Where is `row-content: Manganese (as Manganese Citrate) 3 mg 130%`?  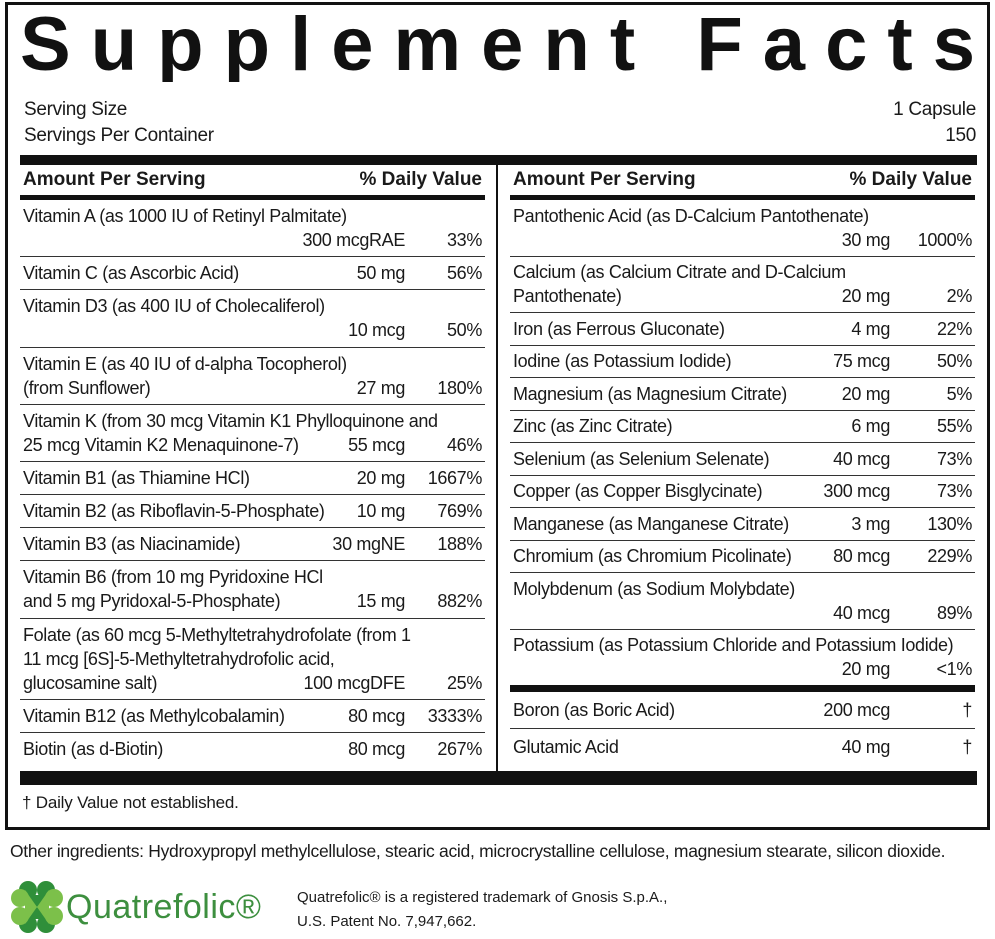 row-content: Manganese (as Manganese Citrate) 3 mg 130% is located at coordinates (742, 524).